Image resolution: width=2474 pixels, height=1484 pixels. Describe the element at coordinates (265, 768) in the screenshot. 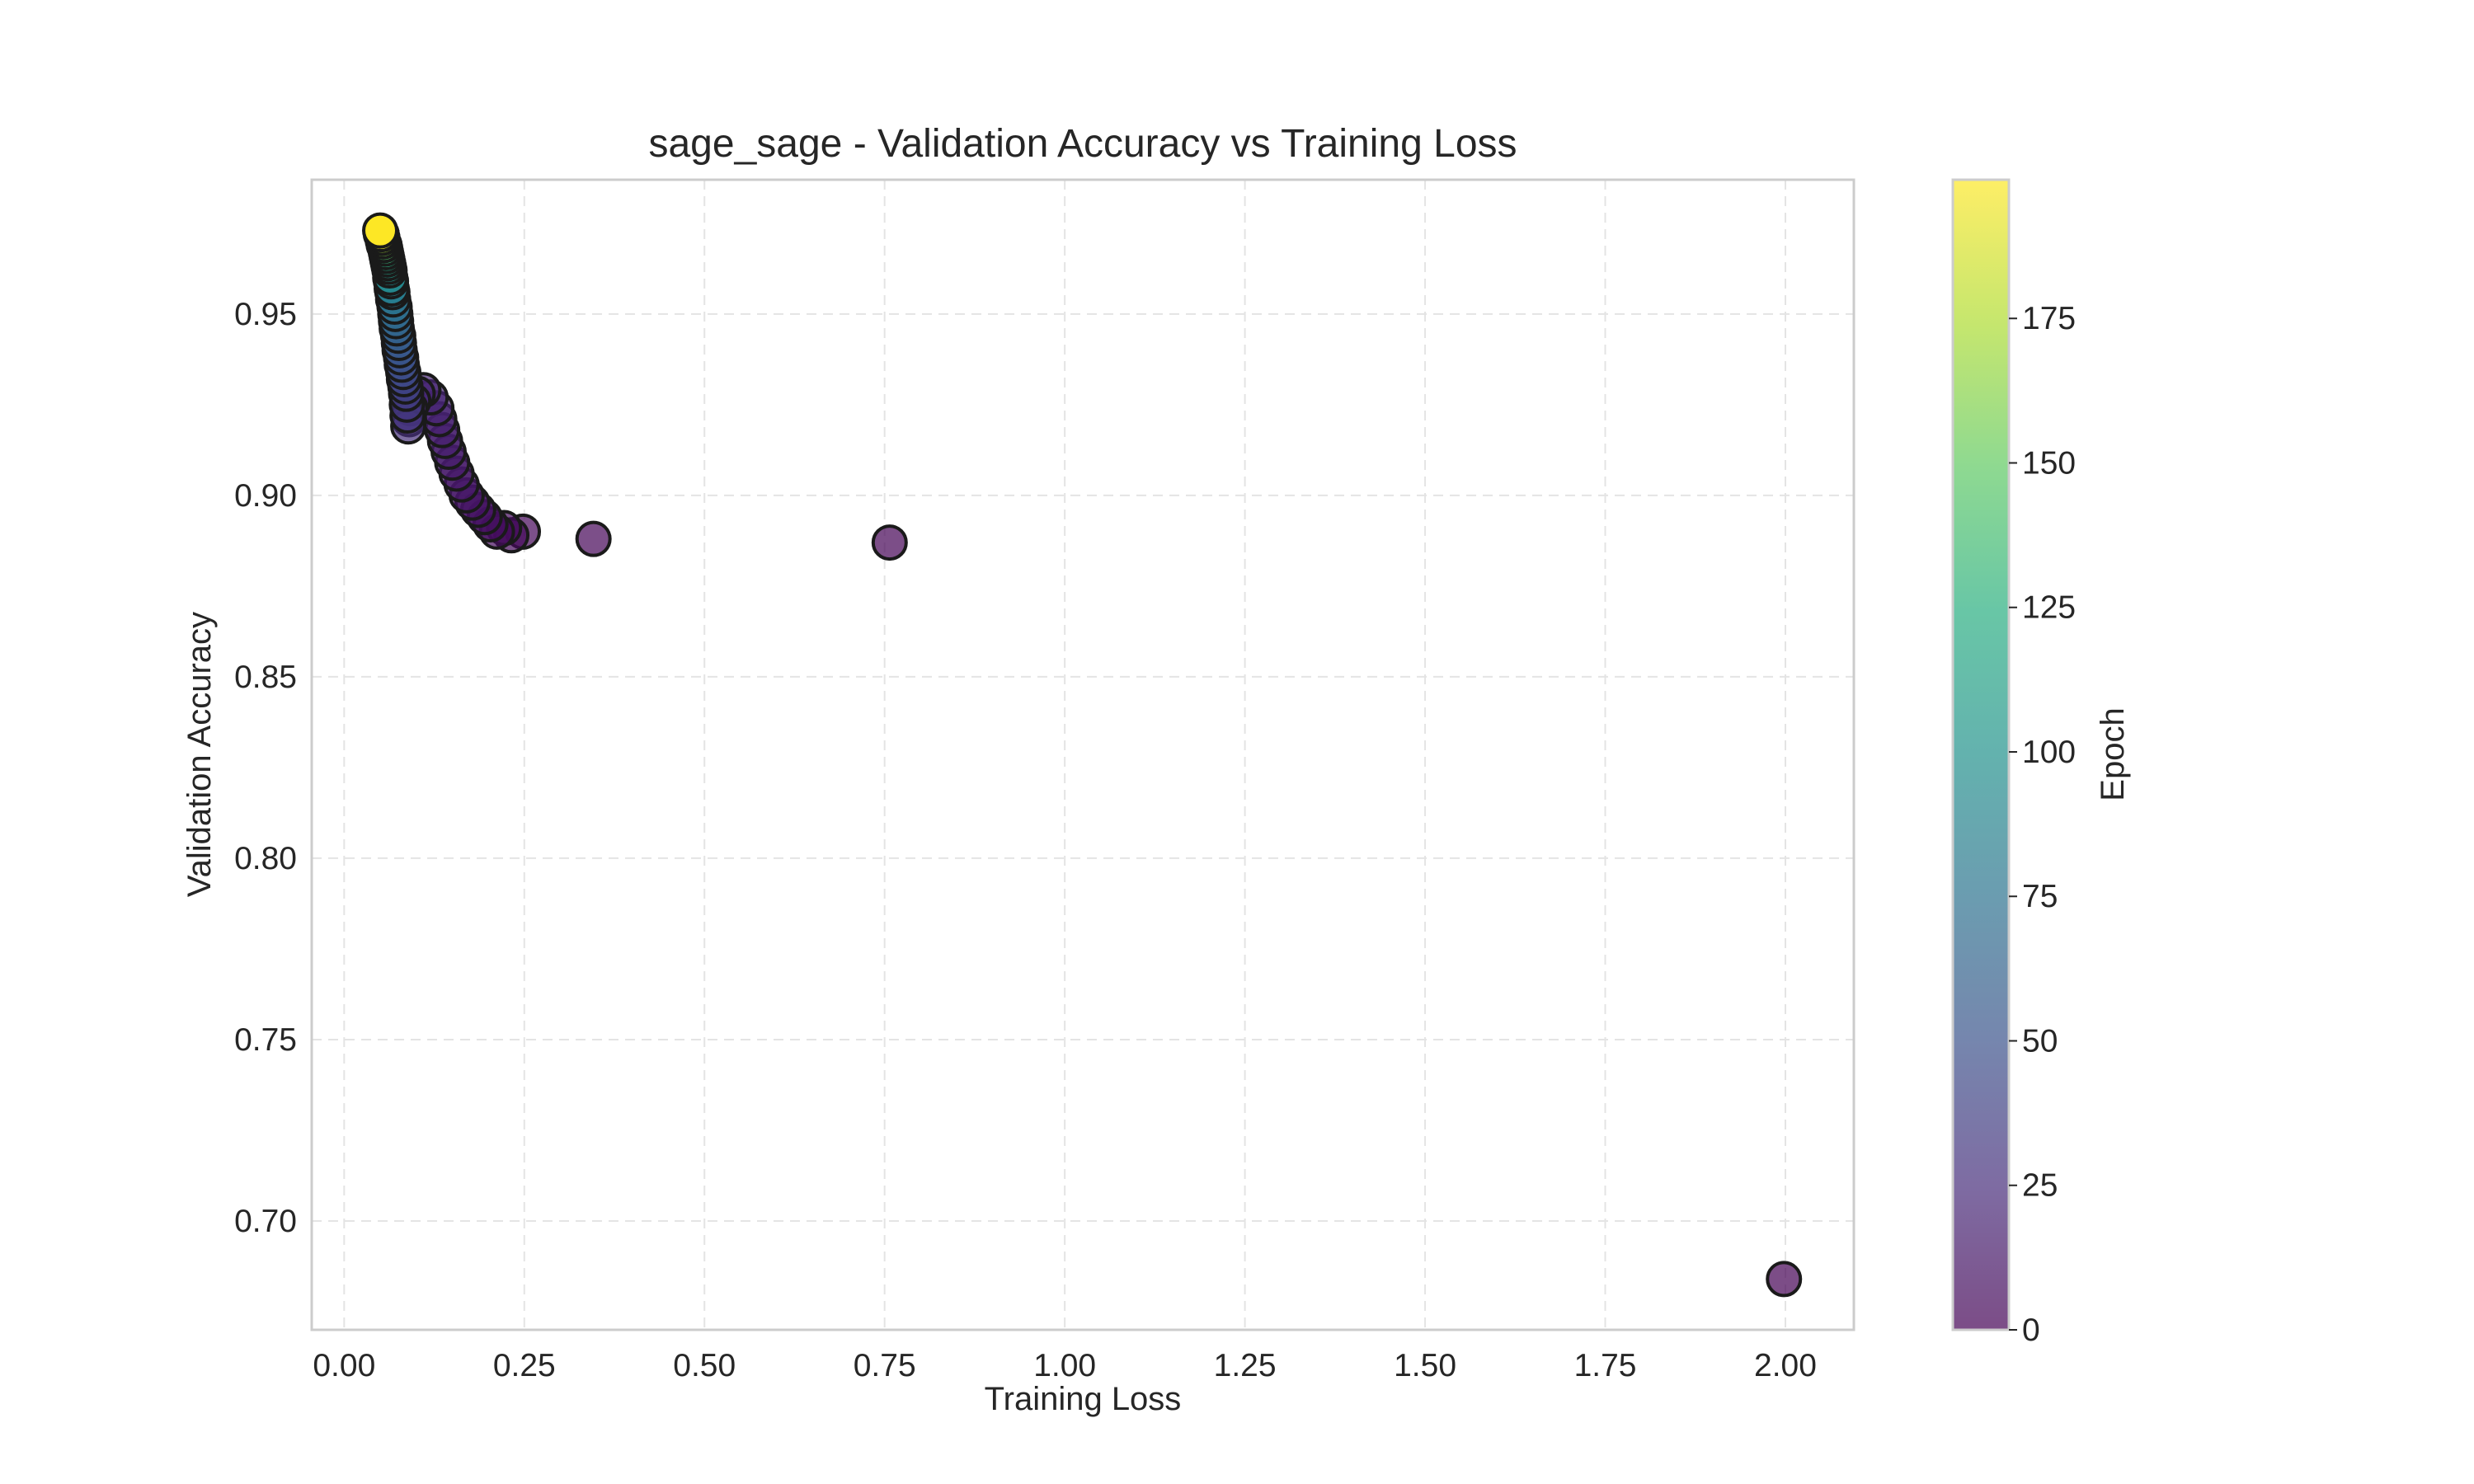

I see `y-axis-ticks: 0.70 0.75 0.80 0.85 0.90 0.95` at that location.